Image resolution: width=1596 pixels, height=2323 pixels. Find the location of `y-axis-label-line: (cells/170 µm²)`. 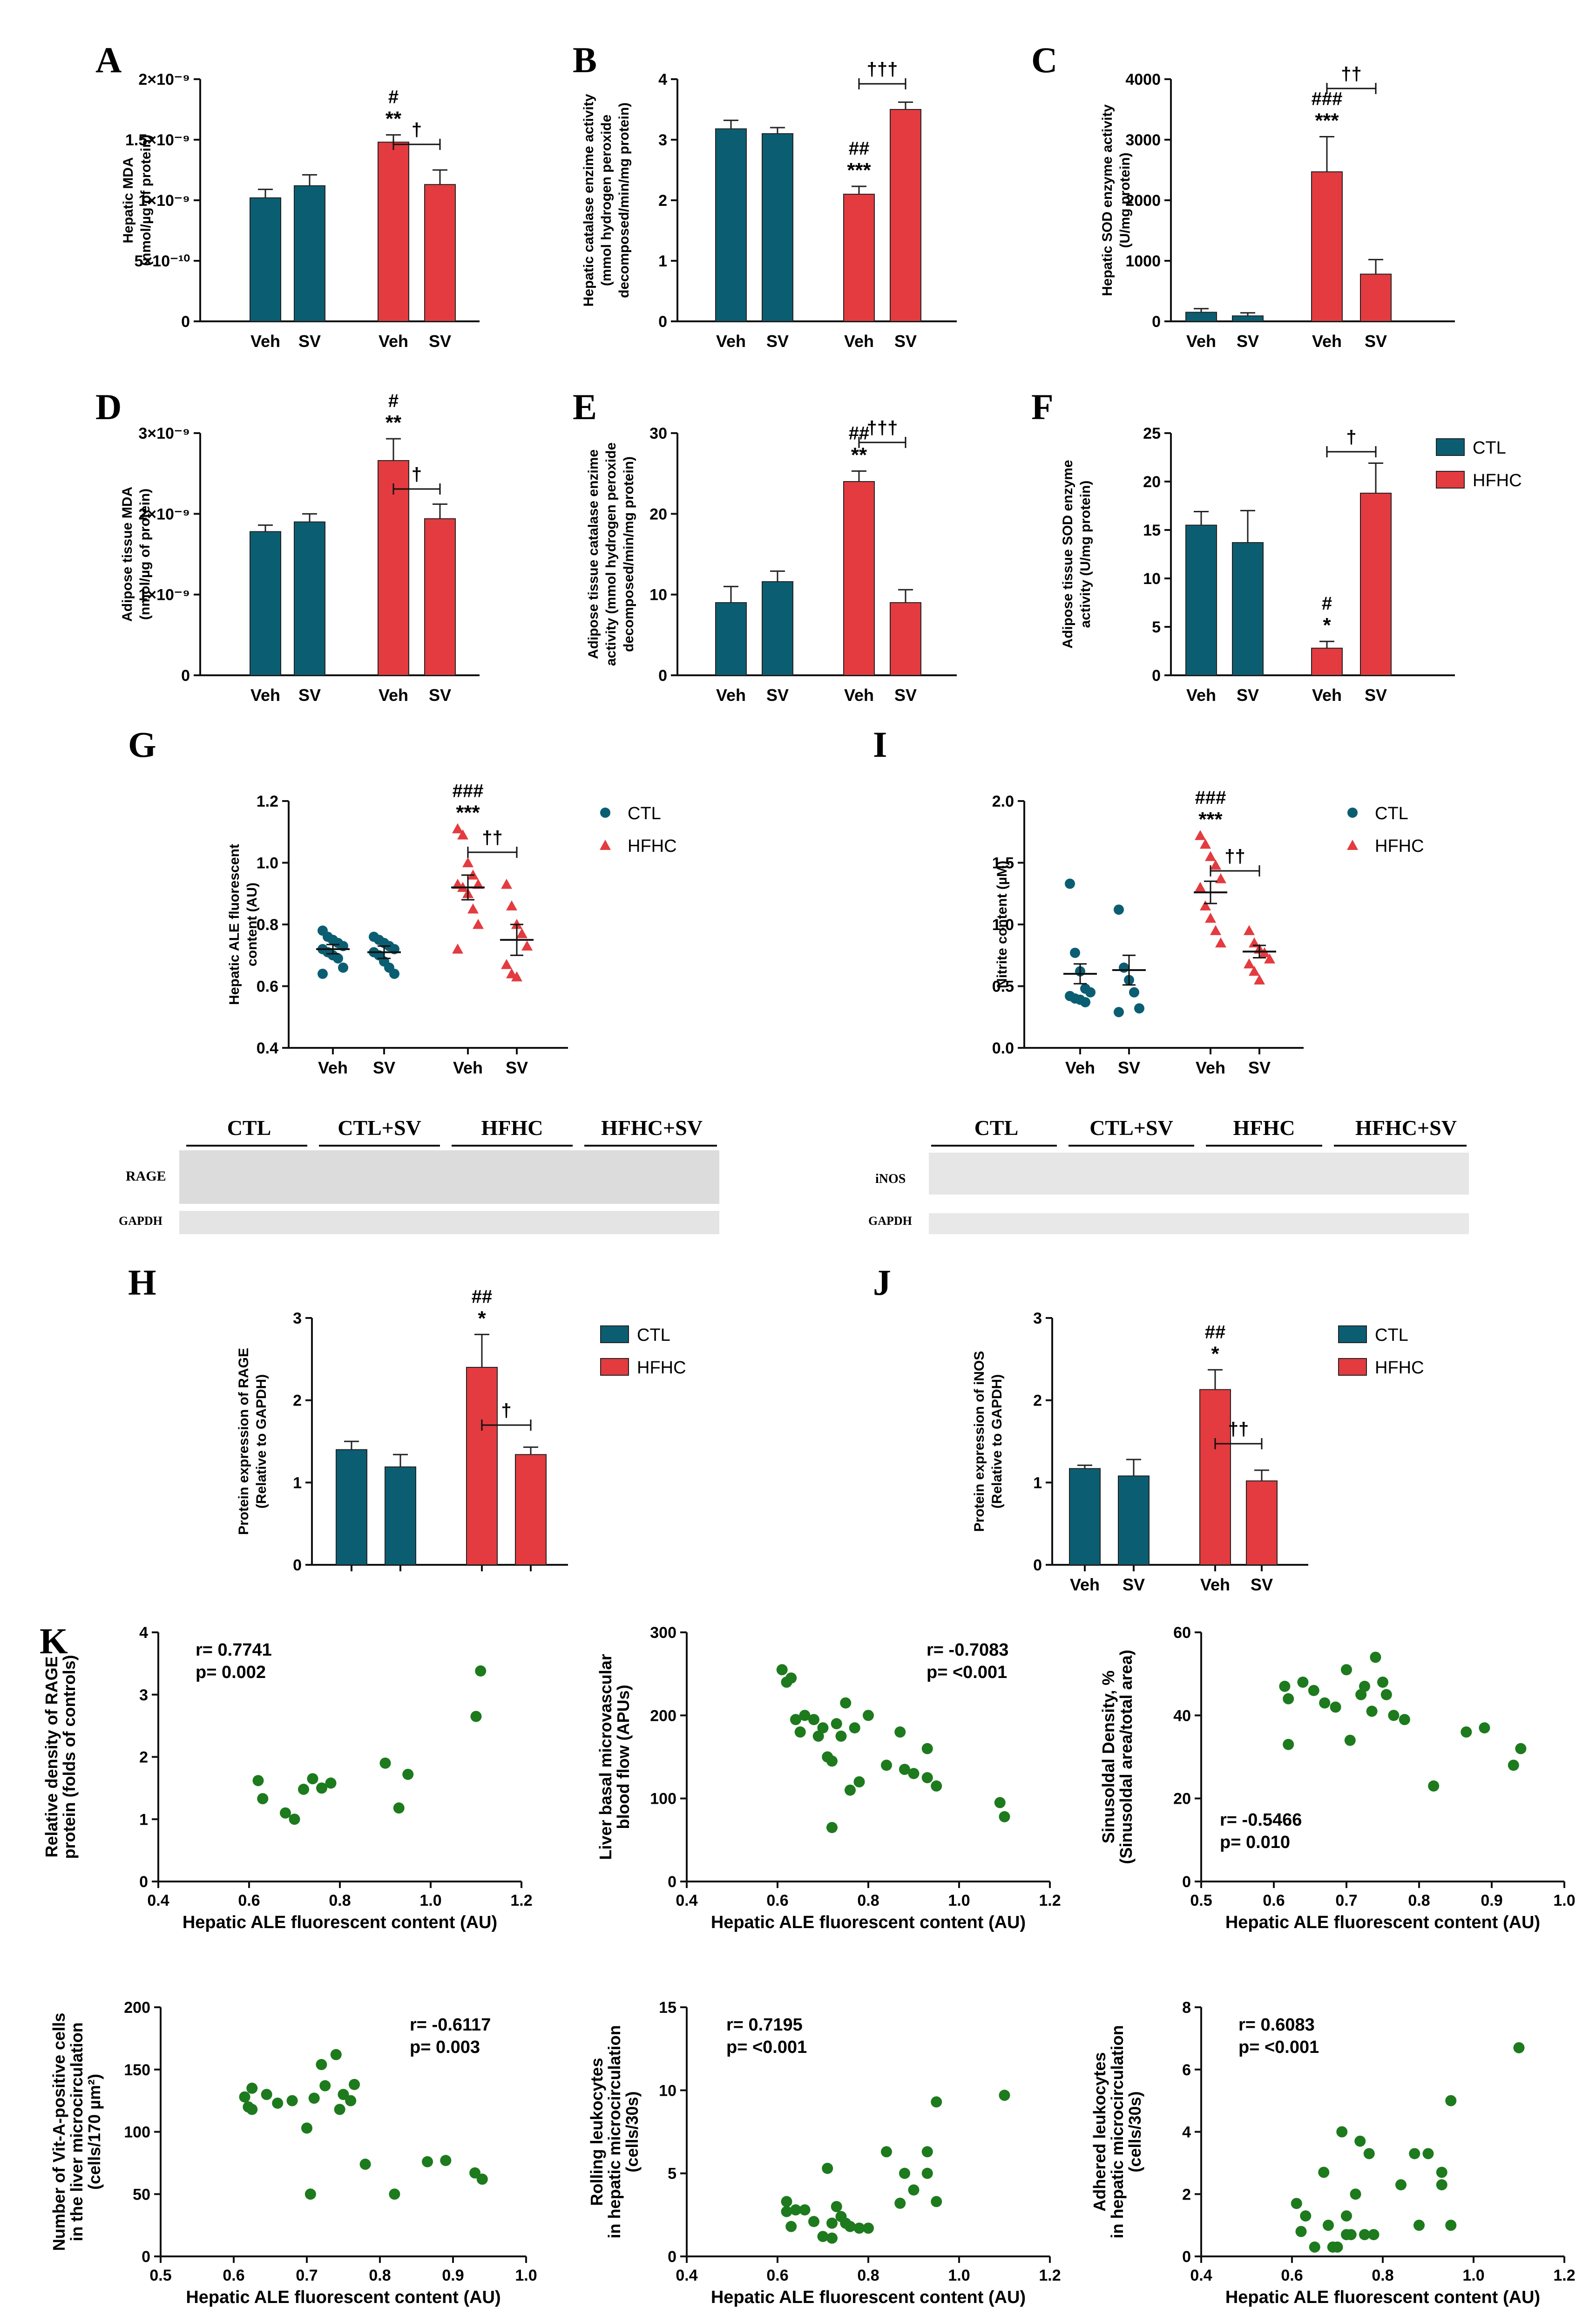

y-axis-label-line: (cells/170 µm²) is located at coordinates (94, 2132).